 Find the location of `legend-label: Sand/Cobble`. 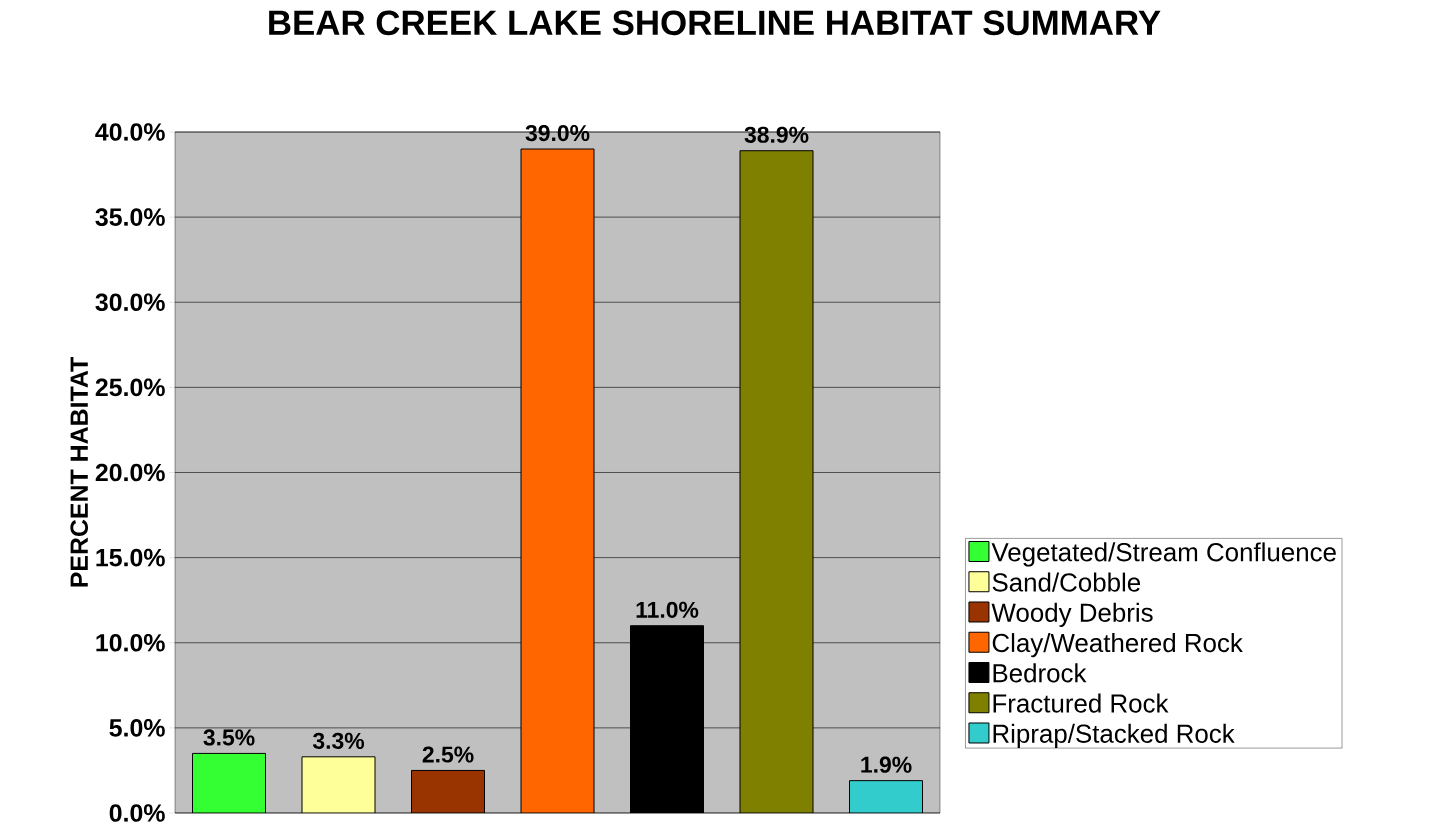

legend-label: Sand/Cobble is located at coordinates (1066, 582).